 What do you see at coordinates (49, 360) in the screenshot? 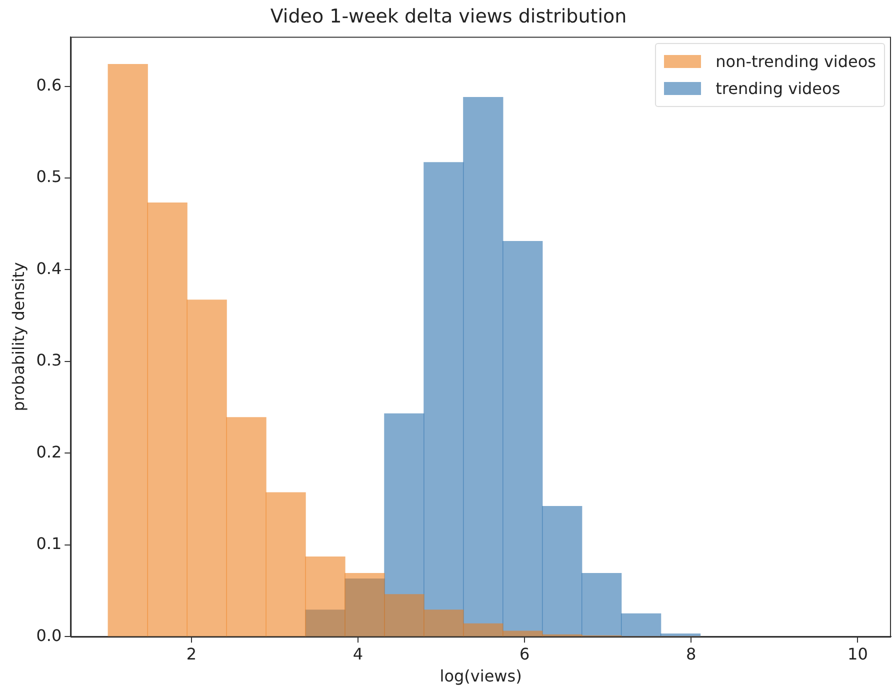
I see `y-tick-label: 0.3` at bounding box center [49, 360].